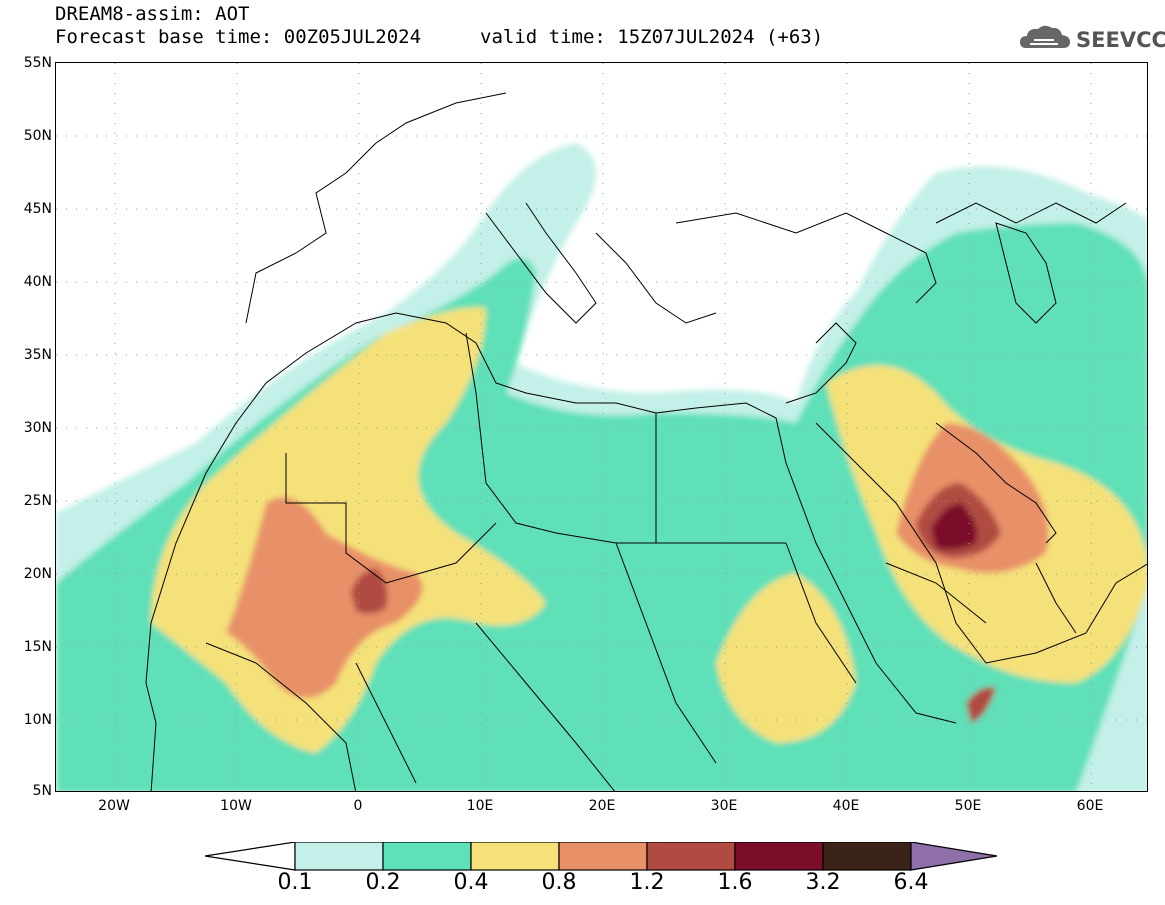  What do you see at coordinates (559, 882) in the screenshot?
I see `colorbar-label: 0.8` at bounding box center [559, 882].